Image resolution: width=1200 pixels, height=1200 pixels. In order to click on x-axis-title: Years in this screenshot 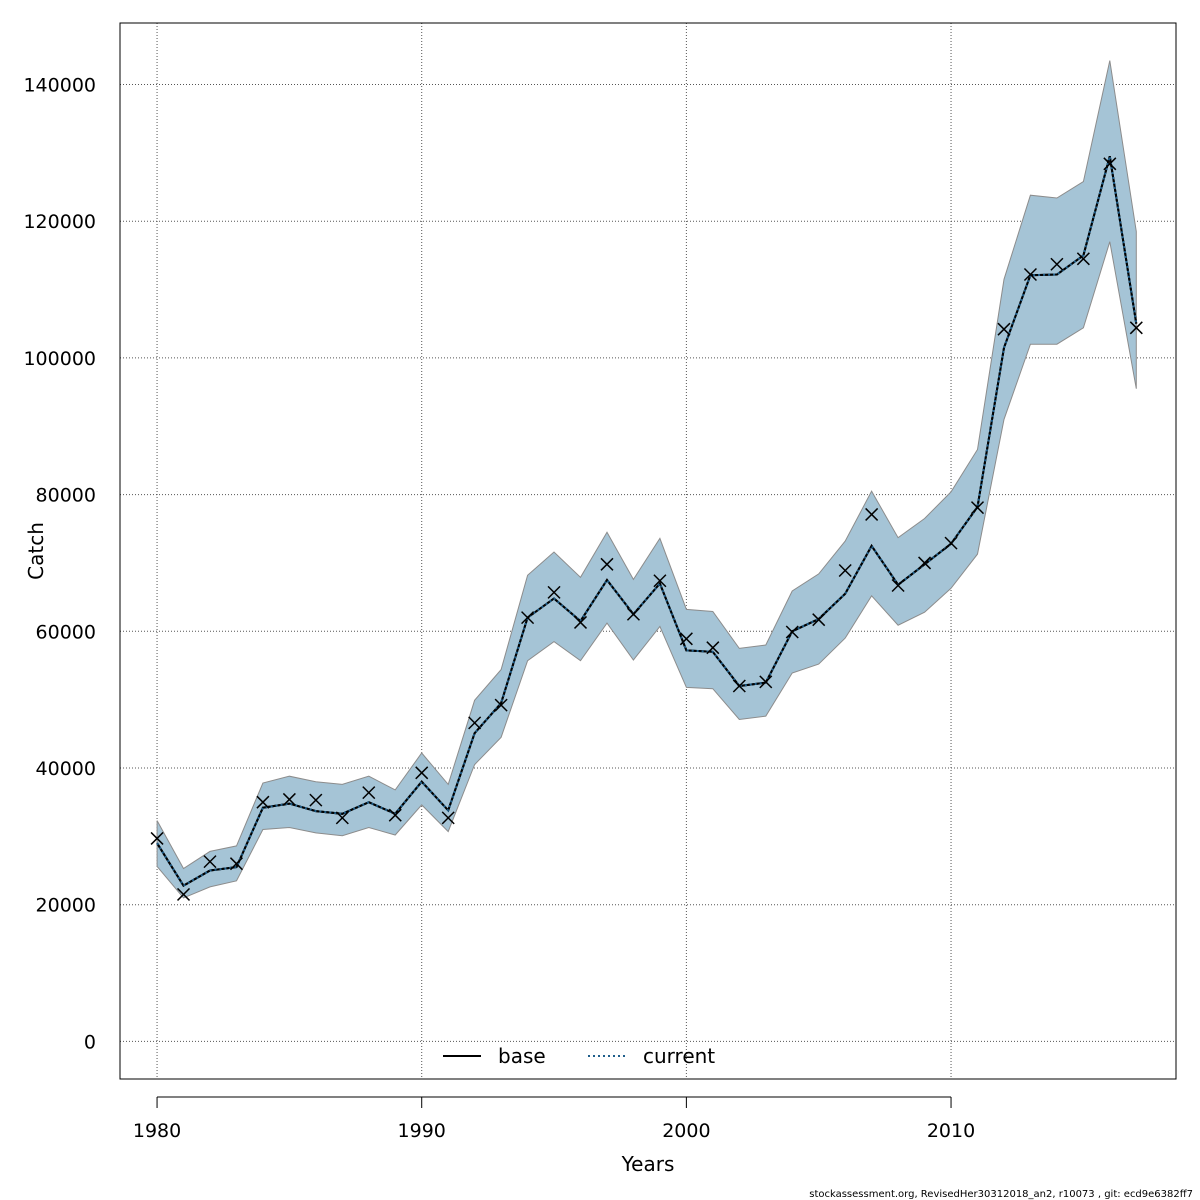, I will do `click(648, 1164)`.